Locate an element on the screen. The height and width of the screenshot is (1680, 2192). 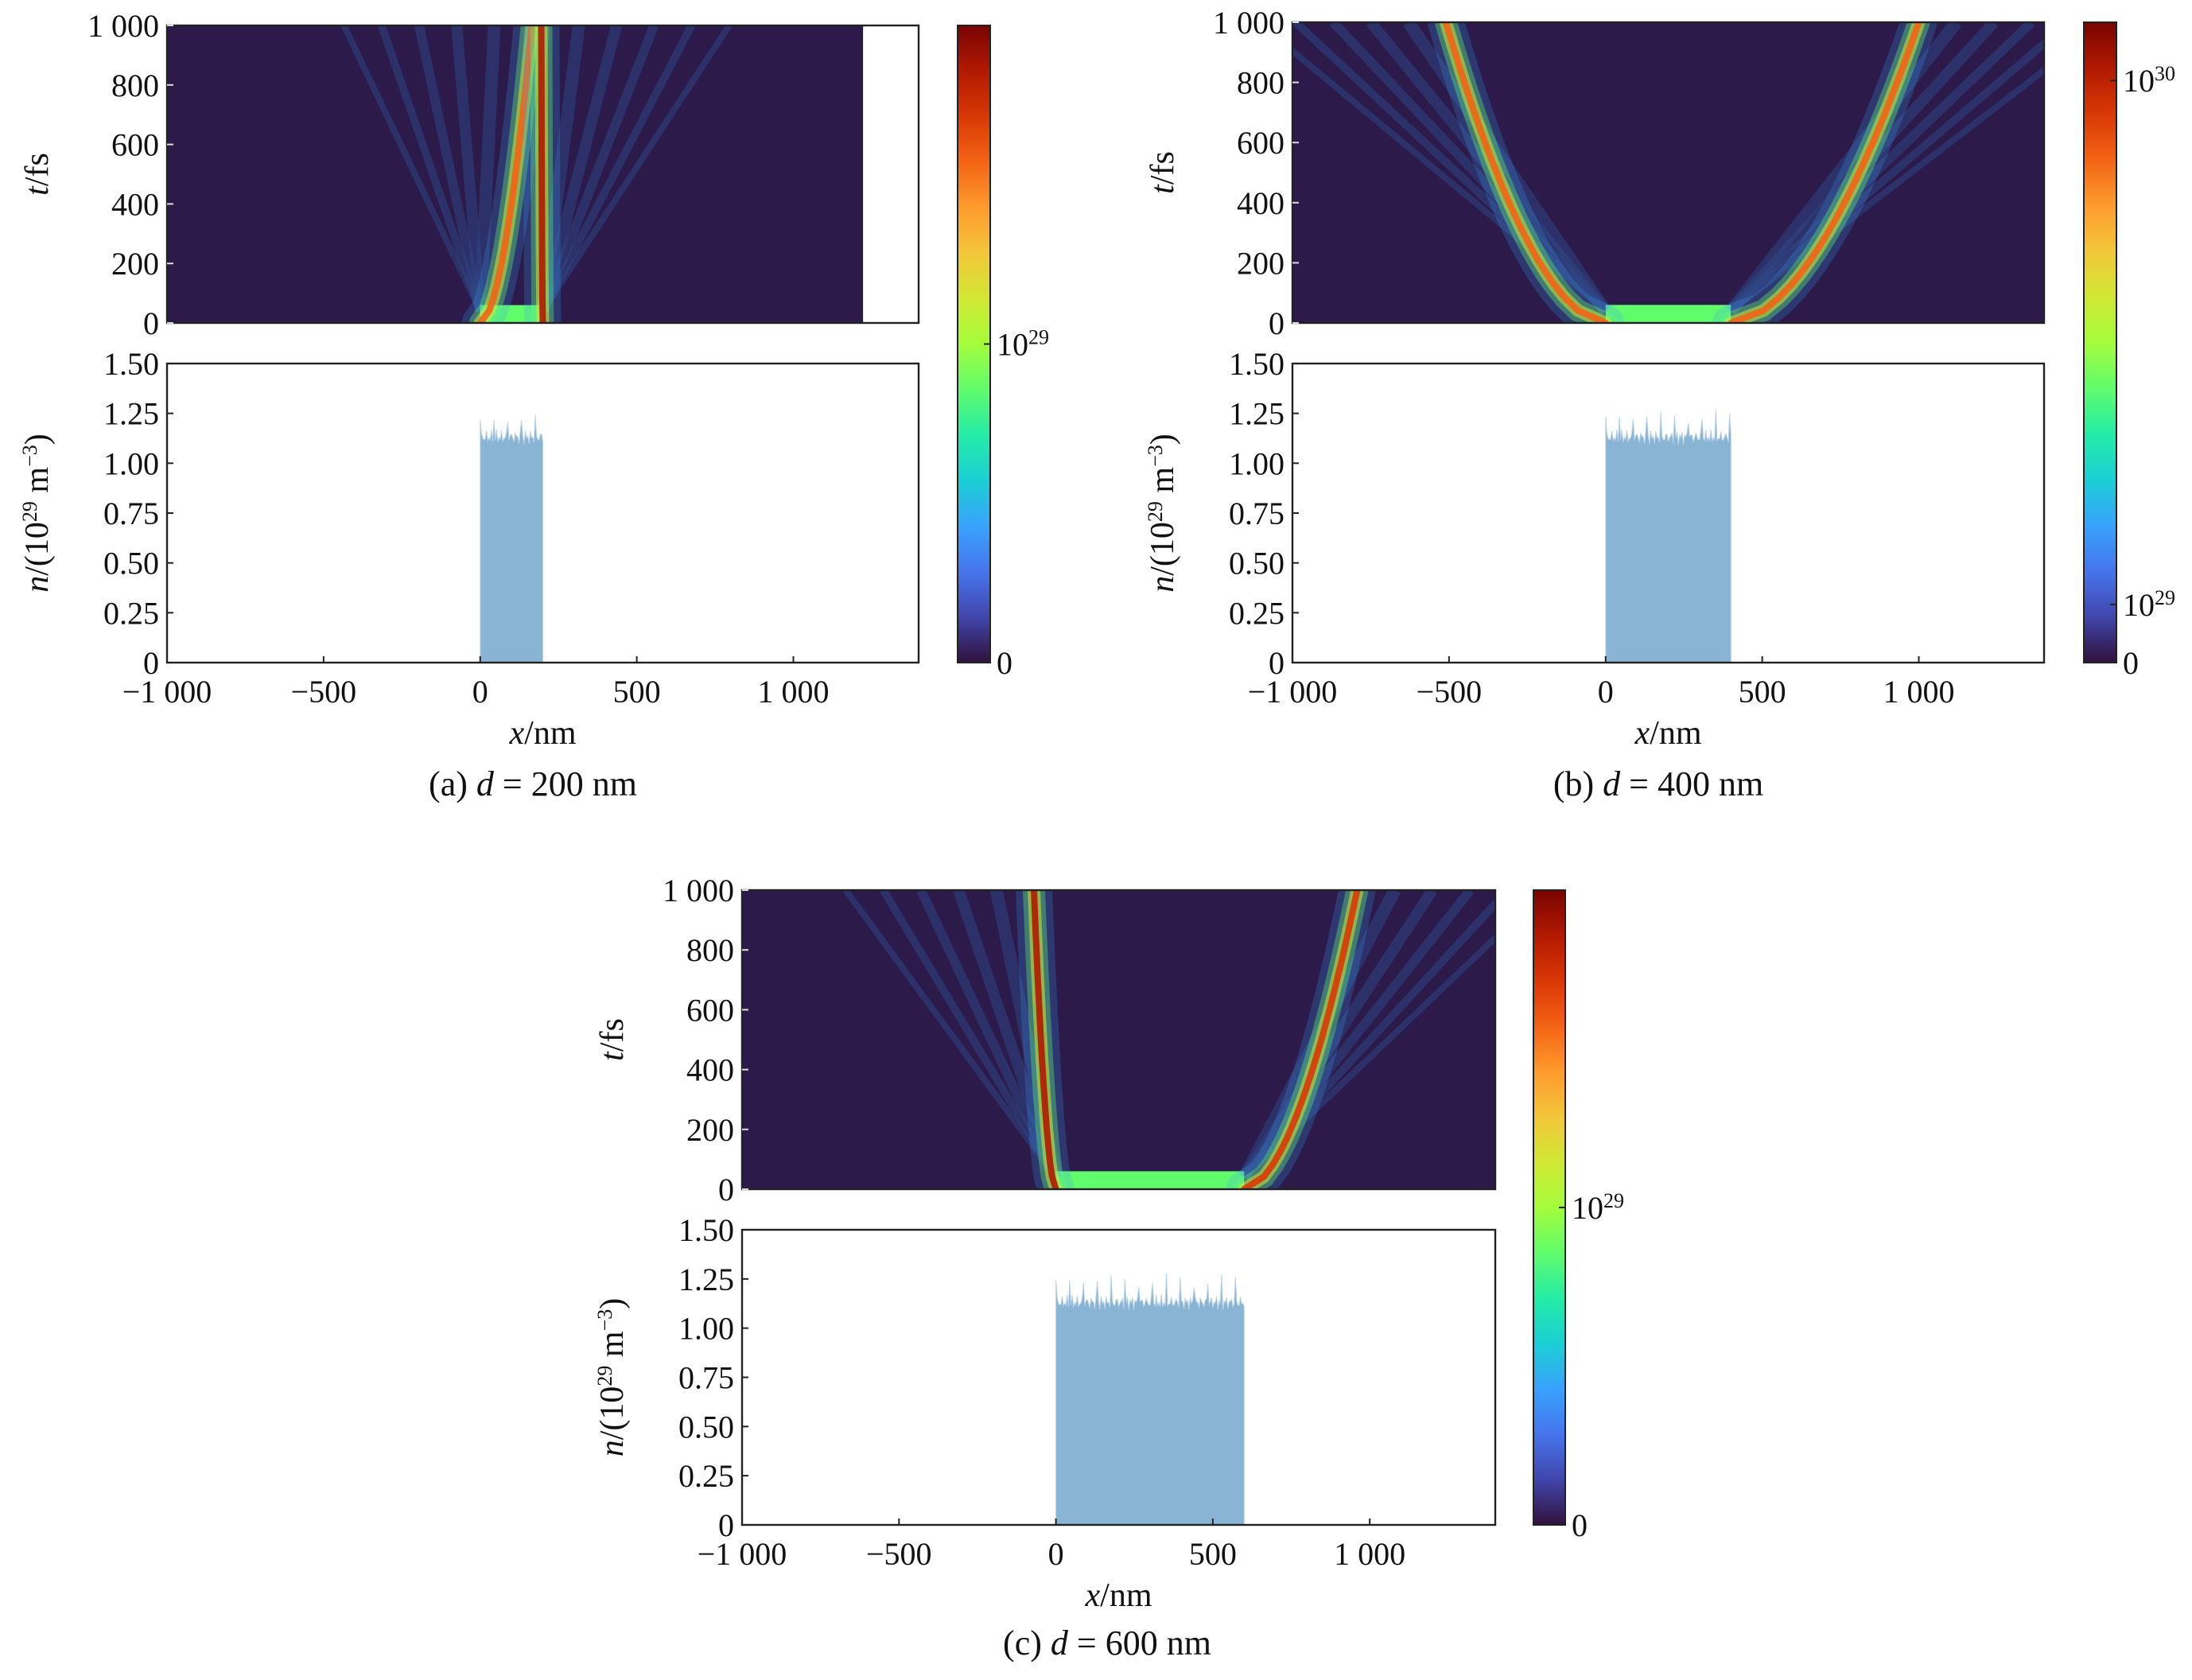
caption-a: (a) d = 200 nm is located at coordinates (533, 783).